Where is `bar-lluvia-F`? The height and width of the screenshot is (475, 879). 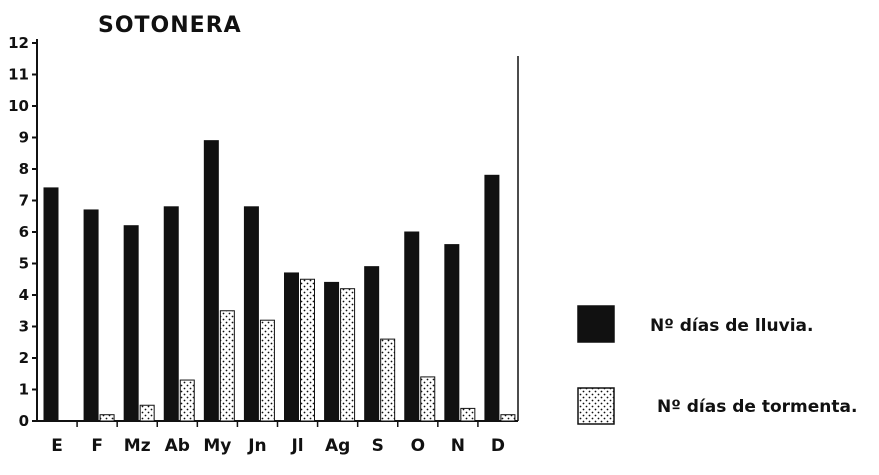
bar-lluvia-F is located at coordinates (91, 315).